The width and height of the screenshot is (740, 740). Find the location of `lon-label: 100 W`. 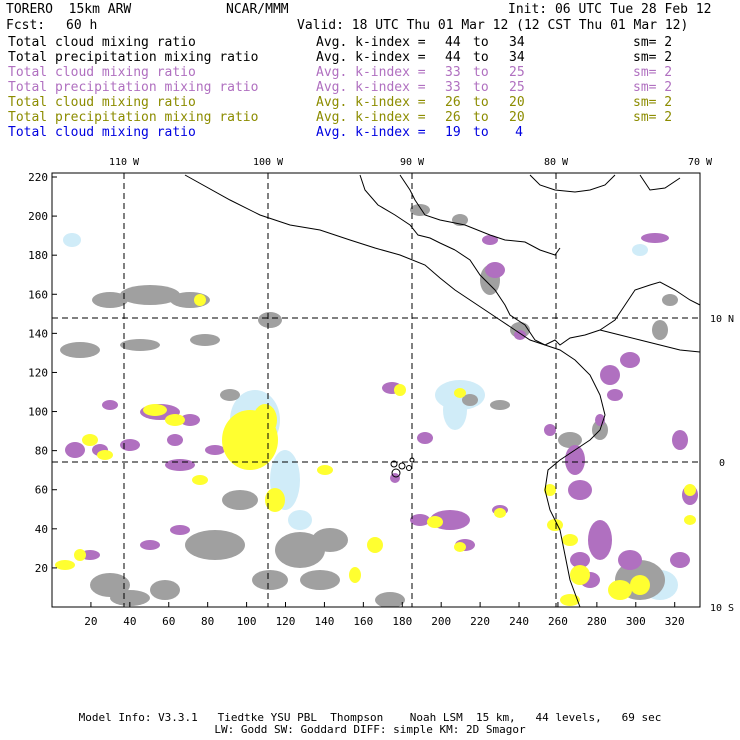

lon-label: 100 W is located at coordinates (268, 162).